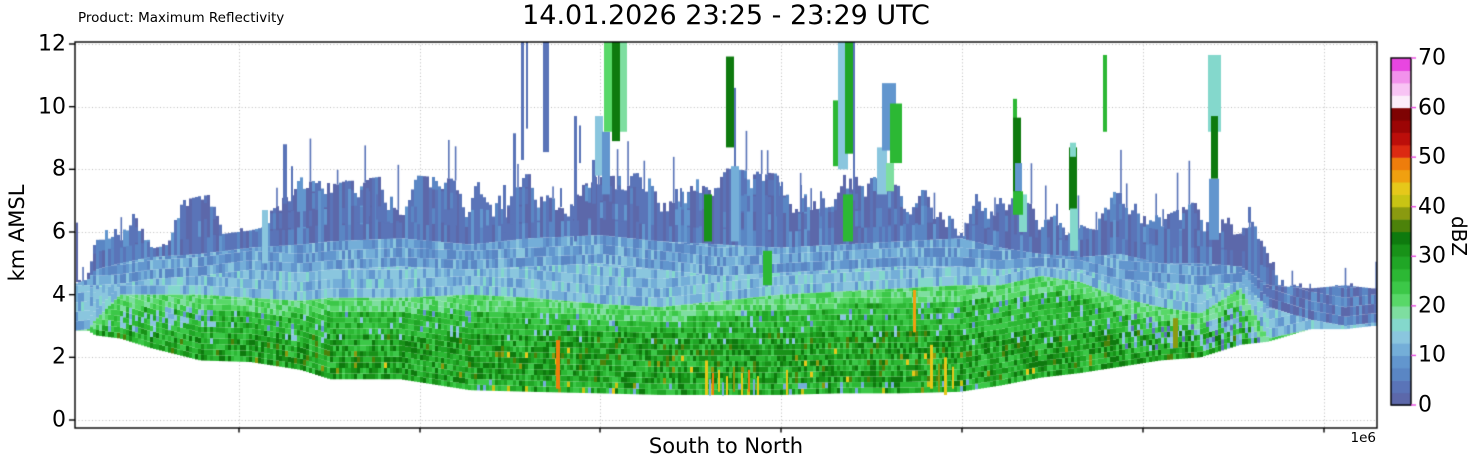 The height and width of the screenshot is (470, 1482). I want to click on colorbar-tick-label: 40, so click(1432, 207).